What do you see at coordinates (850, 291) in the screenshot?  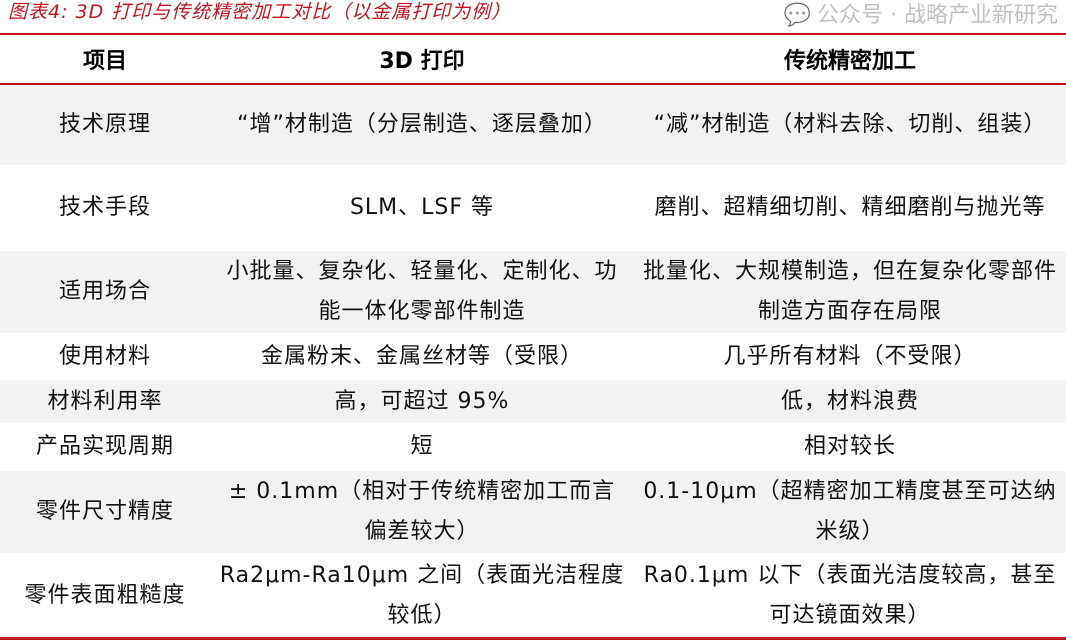 I see `cell-traditional: 批量化、大规模制造，但在复杂化零部件制造方面存在局限` at bounding box center [850, 291].